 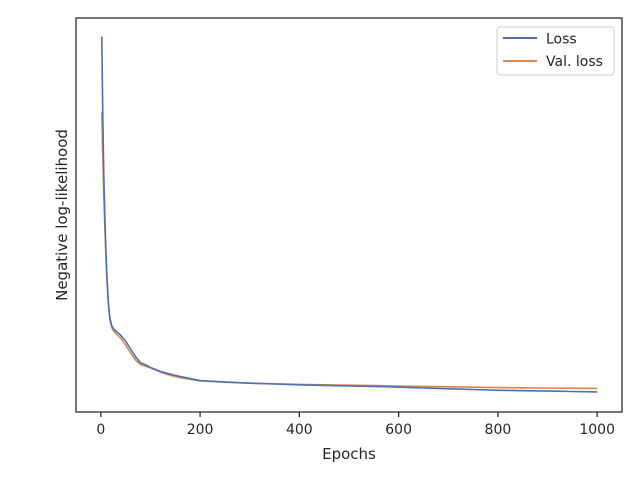 What do you see at coordinates (100, 430) in the screenshot?
I see `x-tick-label: 0` at bounding box center [100, 430].